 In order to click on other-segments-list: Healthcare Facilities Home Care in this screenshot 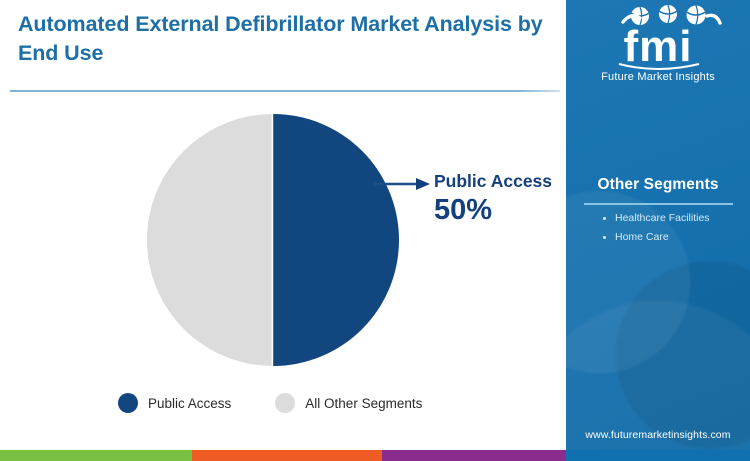, I will do `click(658, 227)`.